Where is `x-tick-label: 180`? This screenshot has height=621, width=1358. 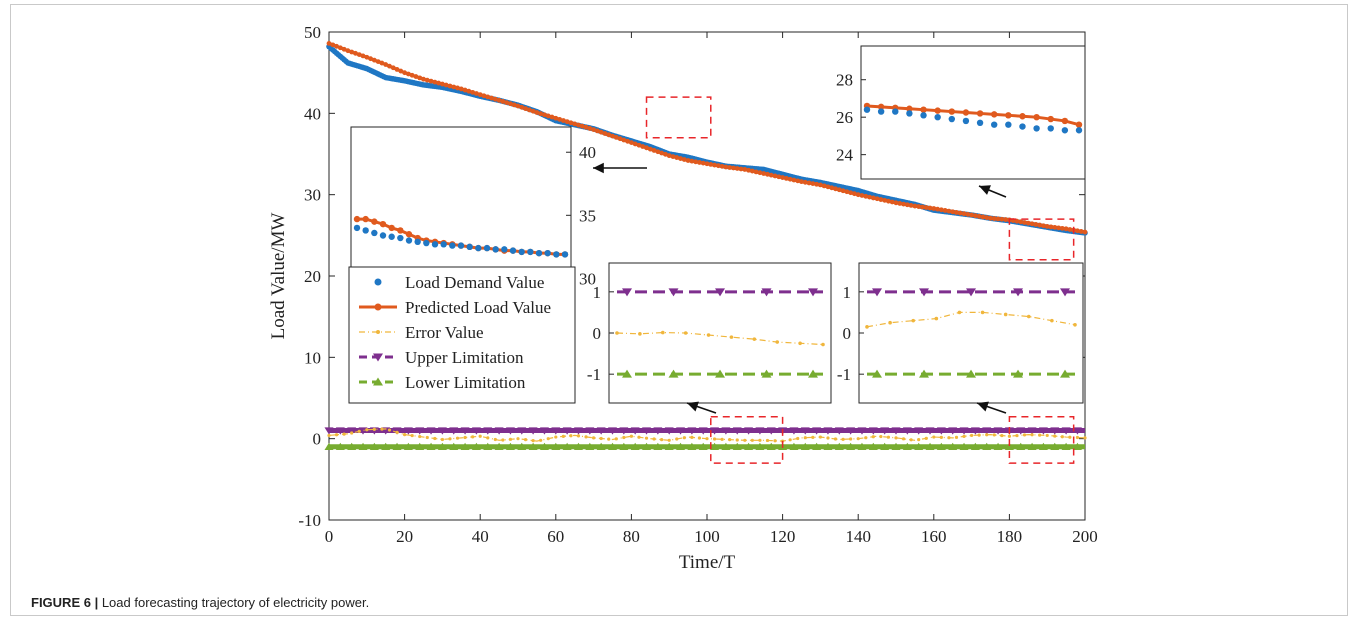 x-tick-label: 180 is located at coordinates (1010, 536).